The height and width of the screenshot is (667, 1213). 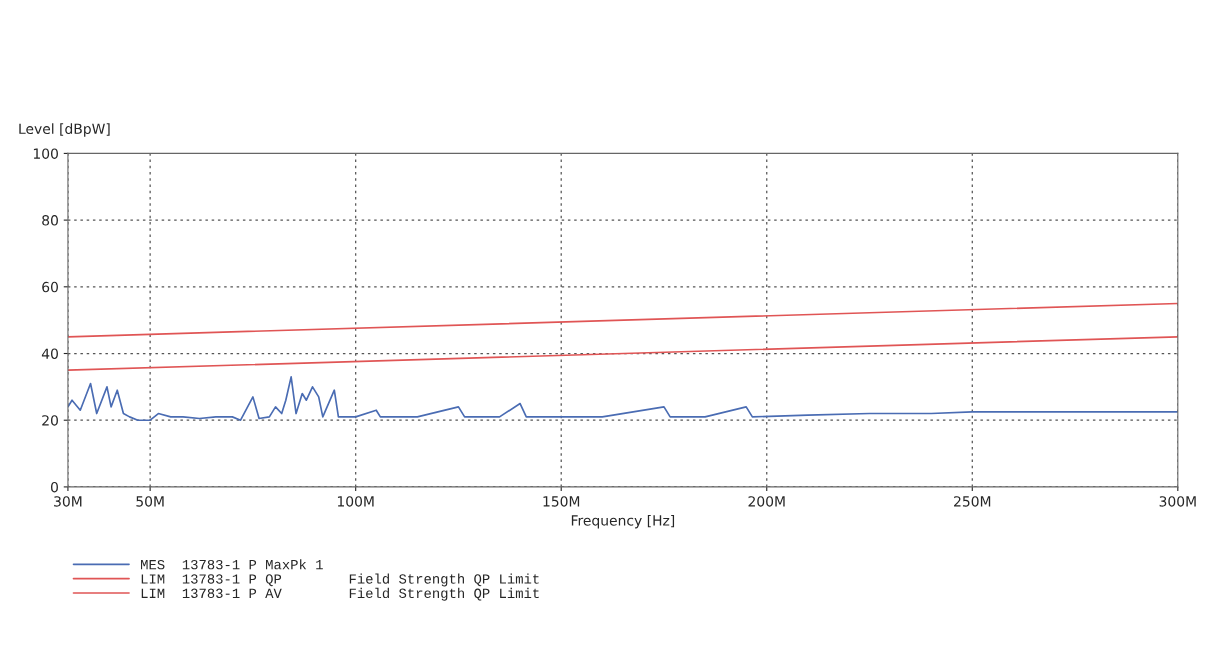 What do you see at coordinates (972, 501) in the screenshot?
I see `x-tick-label: 250M` at bounding box center [972, 501].